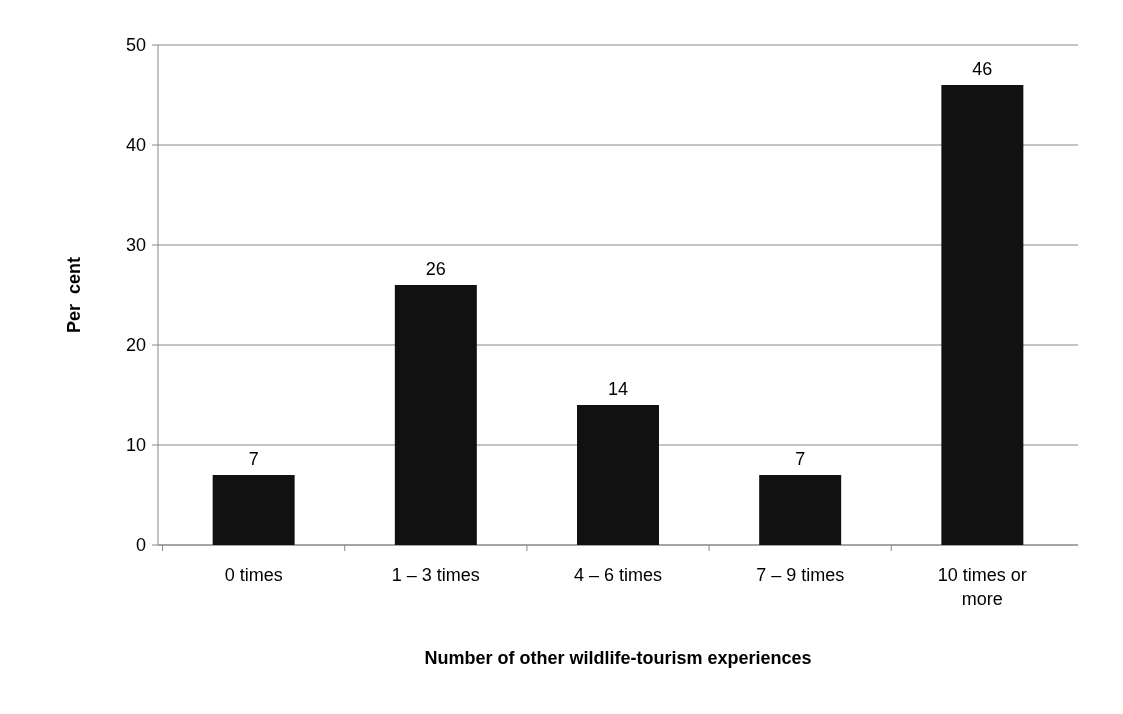  I want to click on data-label: 26, so click(435, 269).